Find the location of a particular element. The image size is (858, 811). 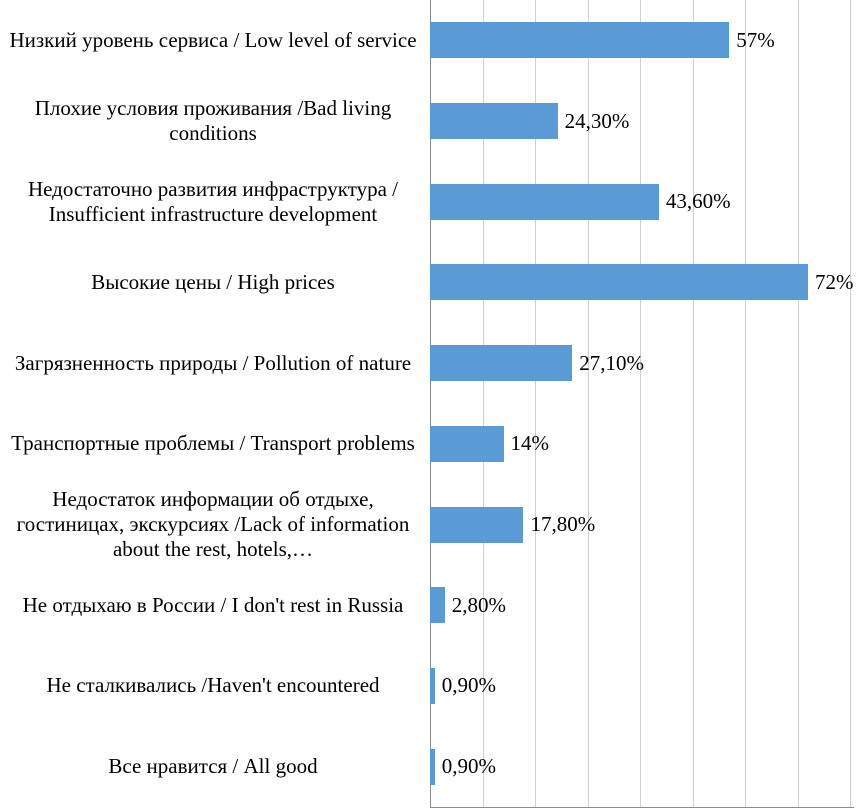

value-label: 2,80% is located at coordinates (478, 604).